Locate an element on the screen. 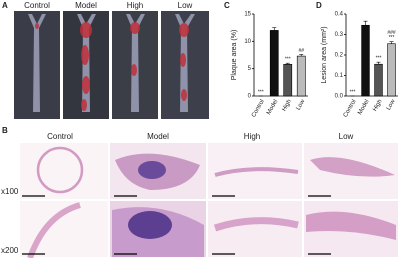  y-tick-label: 0 is located at coordinates (250, 97).